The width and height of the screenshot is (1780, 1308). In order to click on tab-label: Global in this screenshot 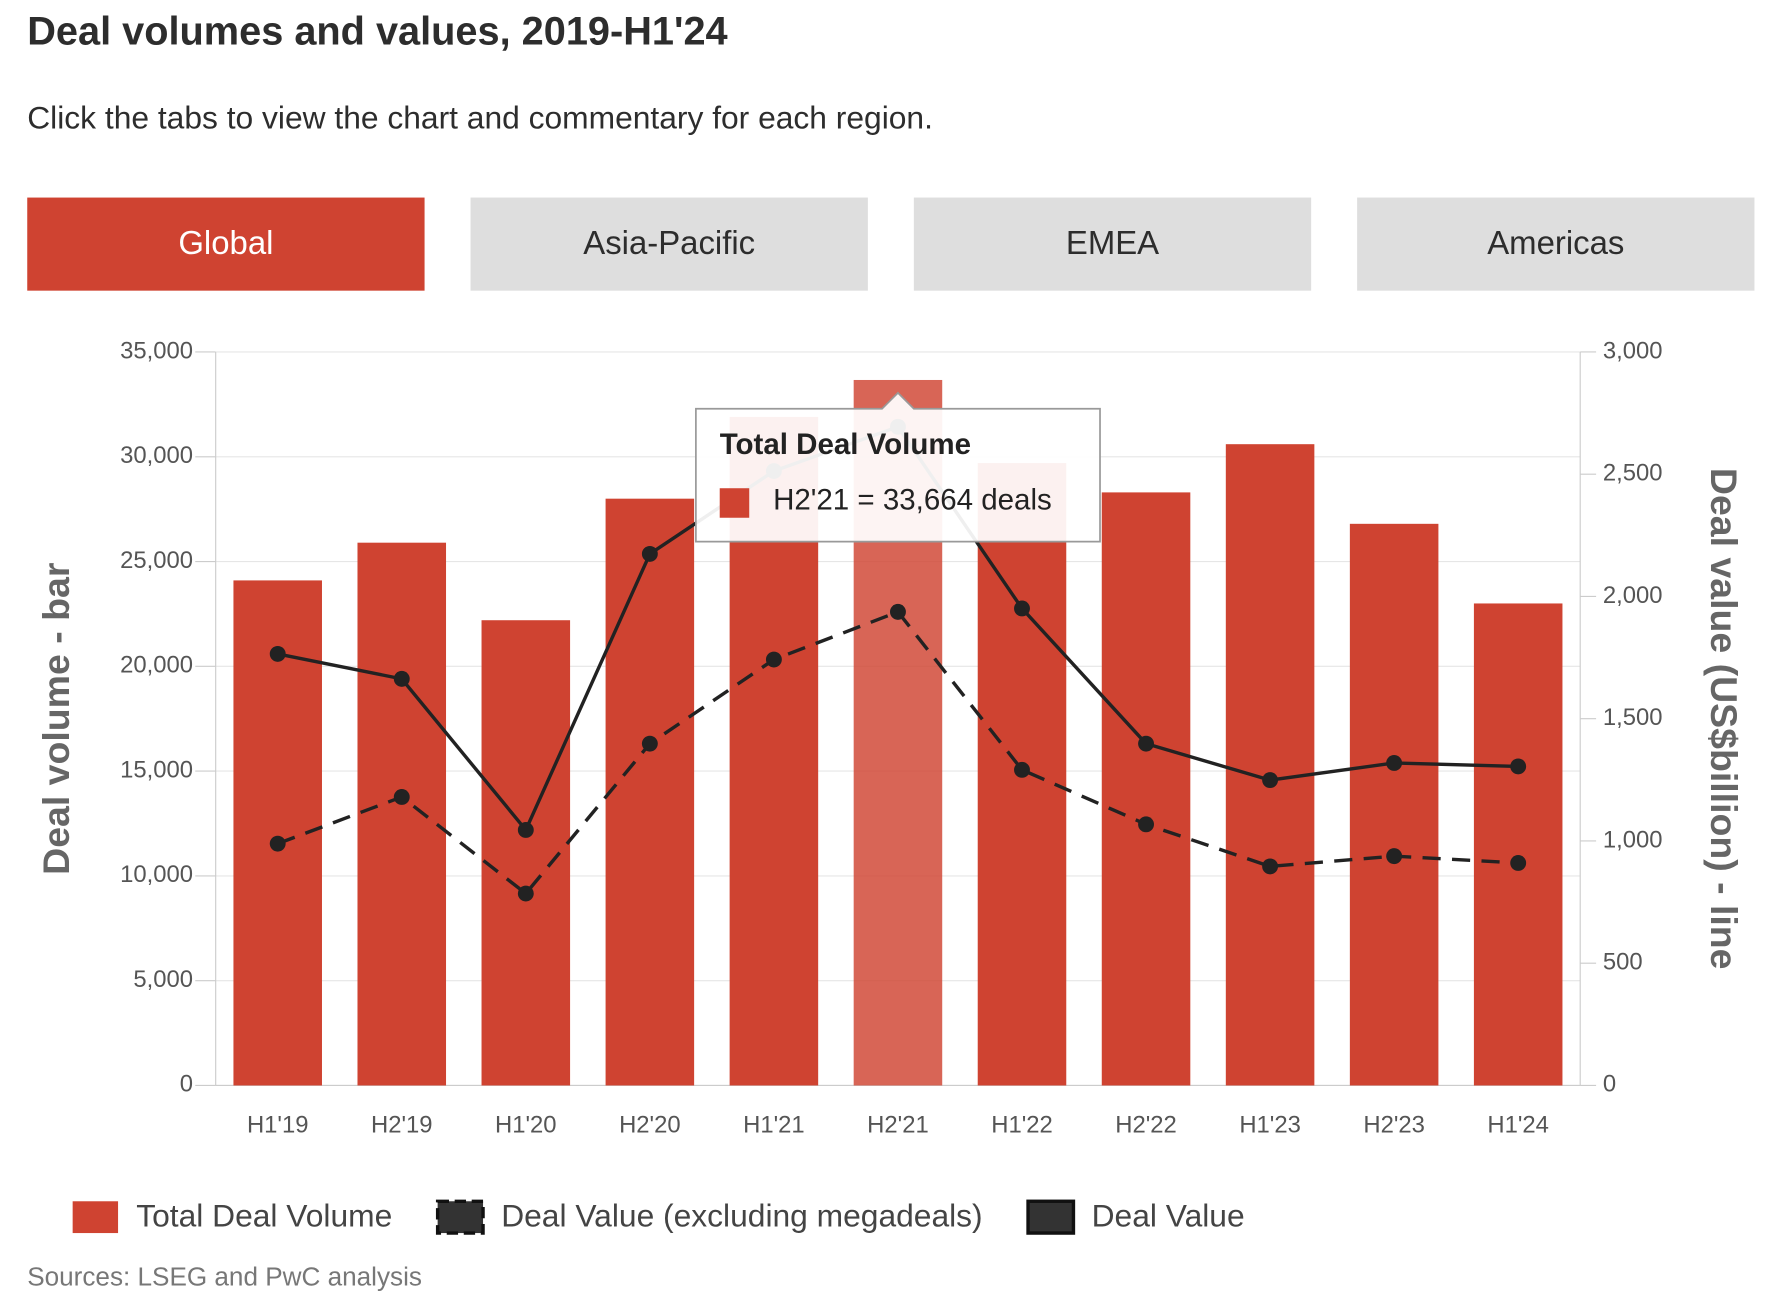, I will do `click(225, 242)`.